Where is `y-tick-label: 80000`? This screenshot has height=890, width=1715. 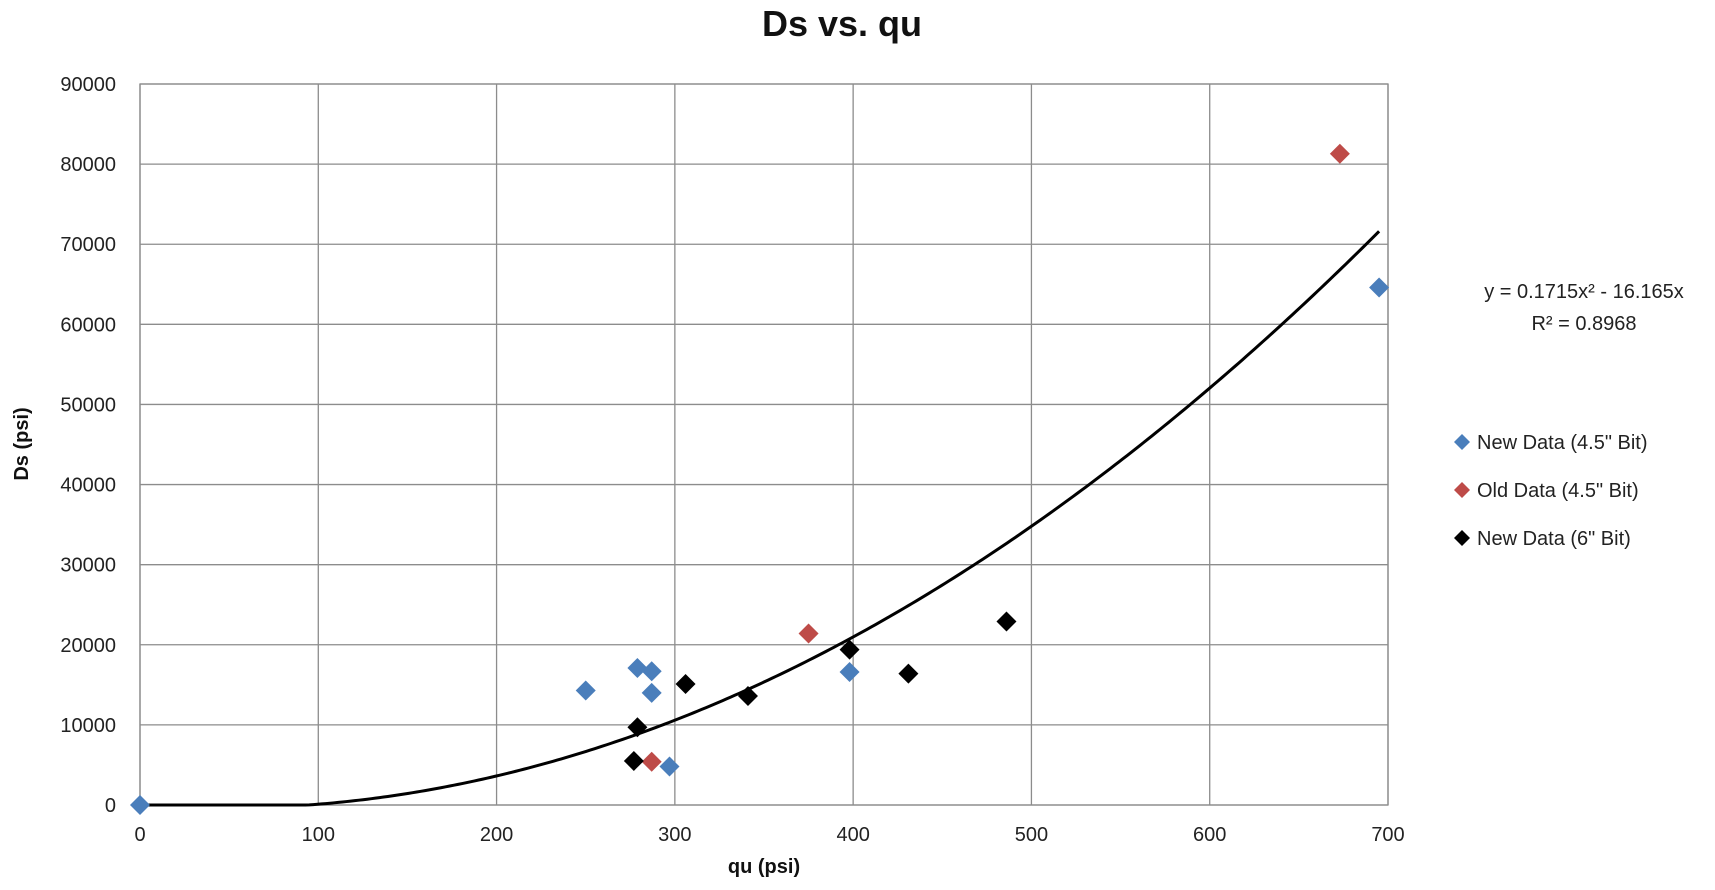
y-tick-label: 80000 is located at coordinates (88, 165).